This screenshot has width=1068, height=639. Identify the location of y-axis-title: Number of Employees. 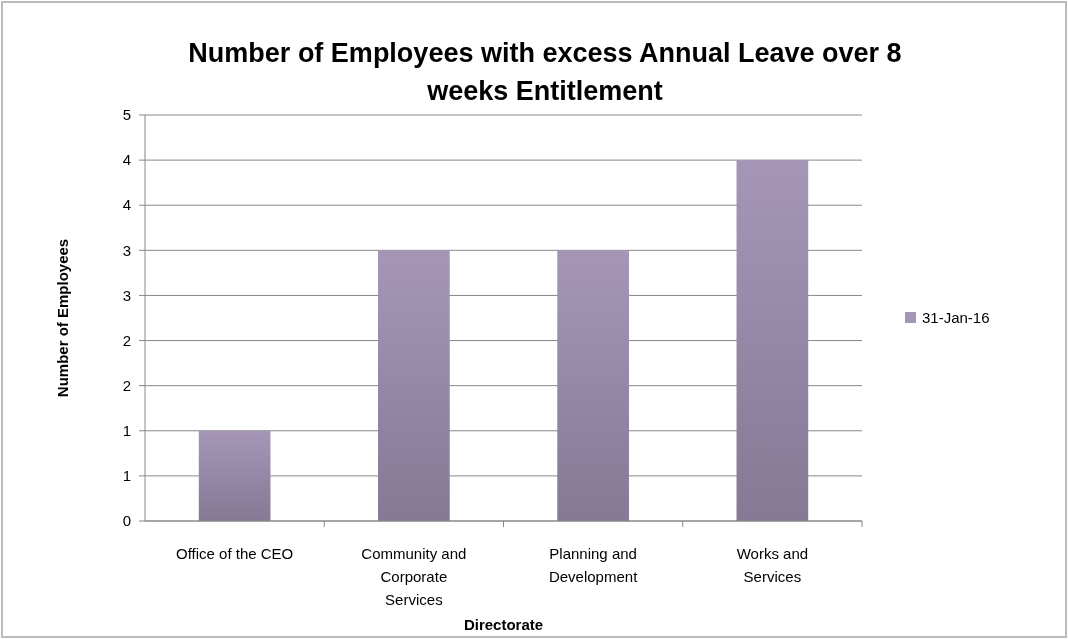
(62, 318).